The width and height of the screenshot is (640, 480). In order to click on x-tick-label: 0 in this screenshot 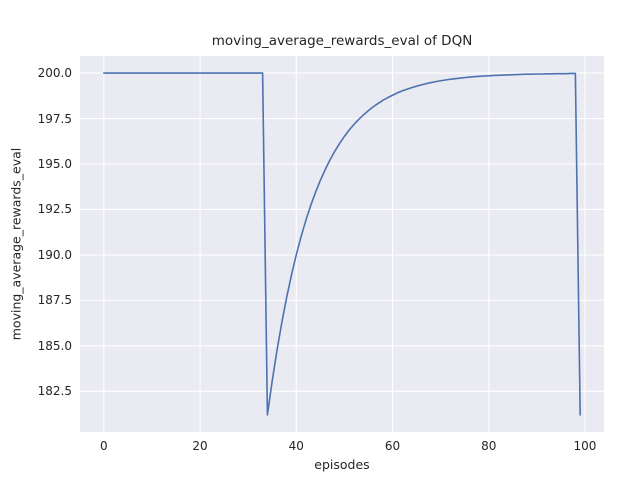, I will do `click(103, 446)`.